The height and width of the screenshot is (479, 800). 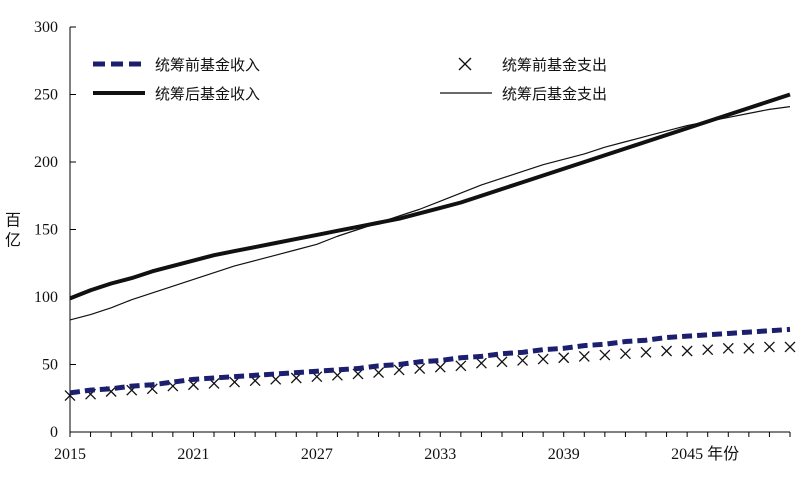 I want to click on x-tick-label: 2027, so click(x=317, y=454).